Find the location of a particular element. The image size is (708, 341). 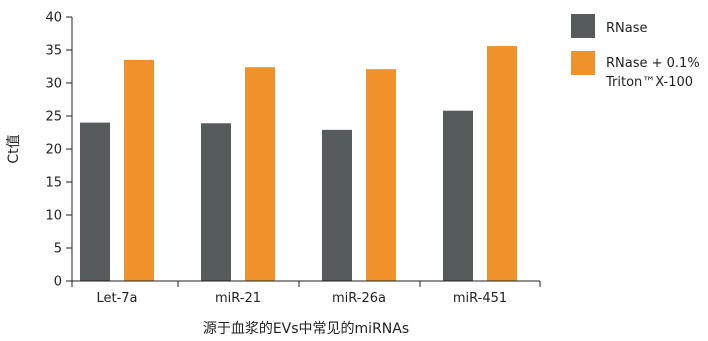

y-tick-label: 0 is located at coordinates (58, 282).